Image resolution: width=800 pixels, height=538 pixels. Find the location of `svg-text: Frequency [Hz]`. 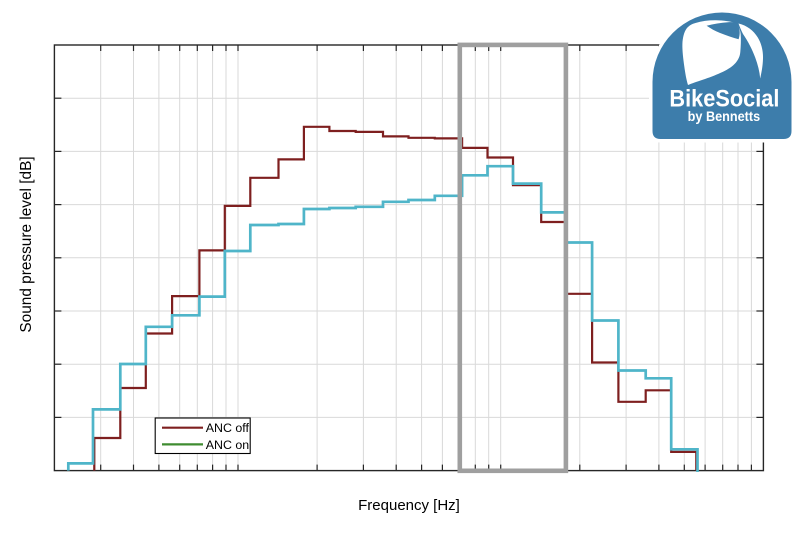

svg-text: Frequency [Hz] is located at coordinates (409, 505).